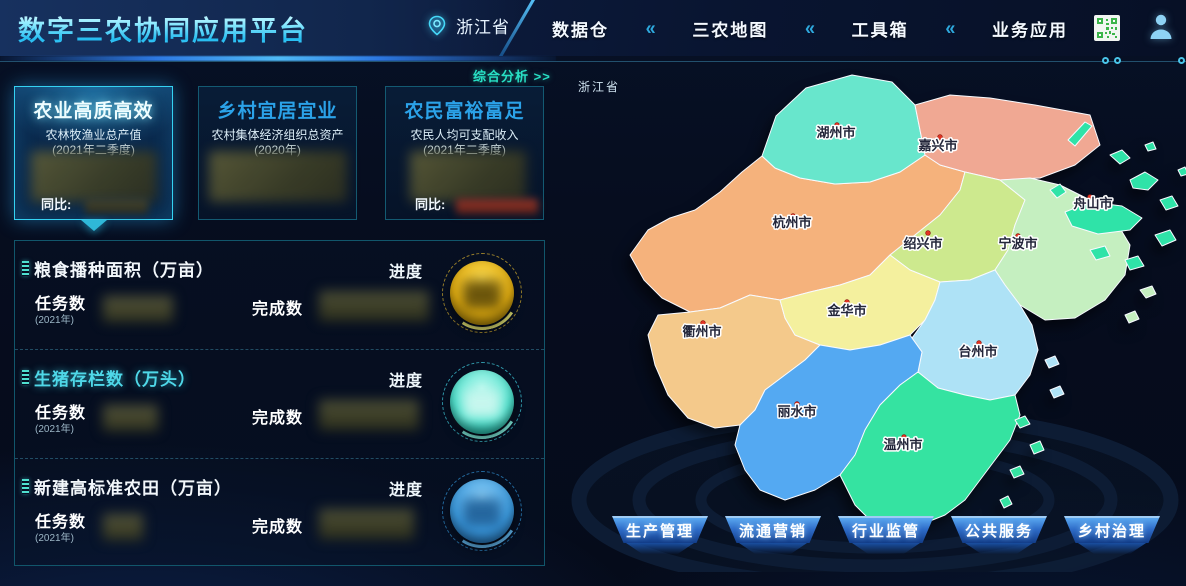 The height and width of the screenshot is (586, 1186). I want to click on map-city-label-quzhou: 衢州市, so click(702, 332).